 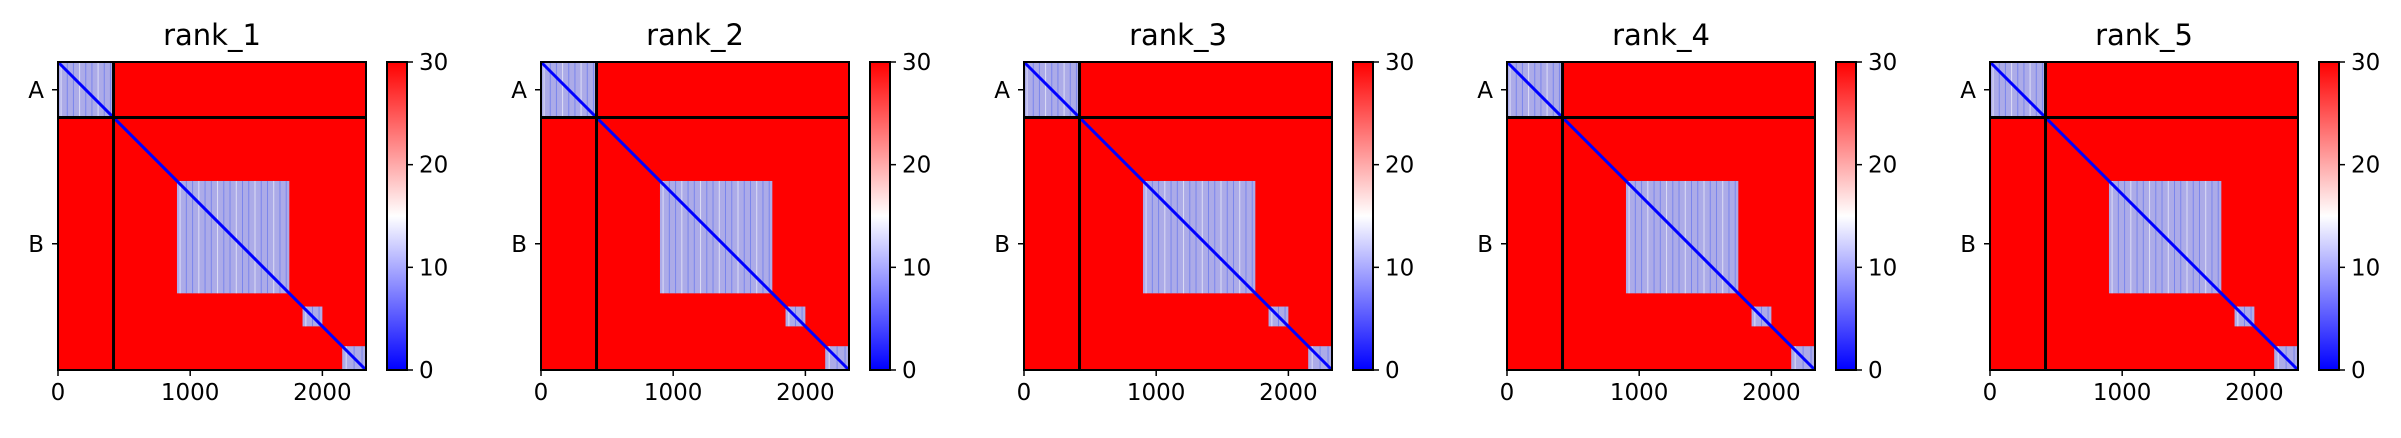 What do you see at coordinates (1178, 35) in the screenshot?
I see `chart-title: rank_3` at bounding box center [1178, 35].